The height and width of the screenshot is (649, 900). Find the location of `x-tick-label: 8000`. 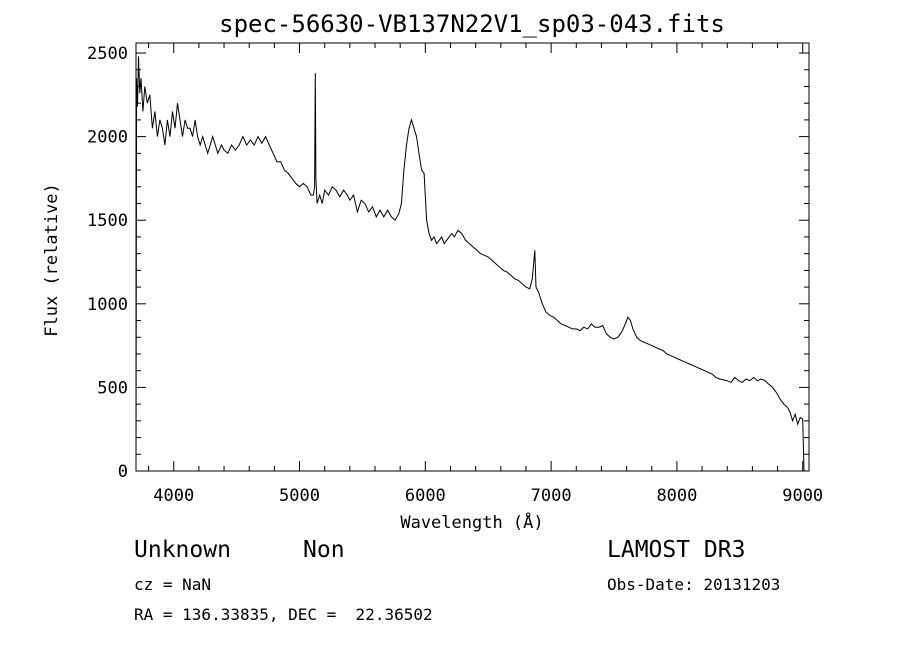

x-tick-label: 8000 is located at coordinates (676, 496).